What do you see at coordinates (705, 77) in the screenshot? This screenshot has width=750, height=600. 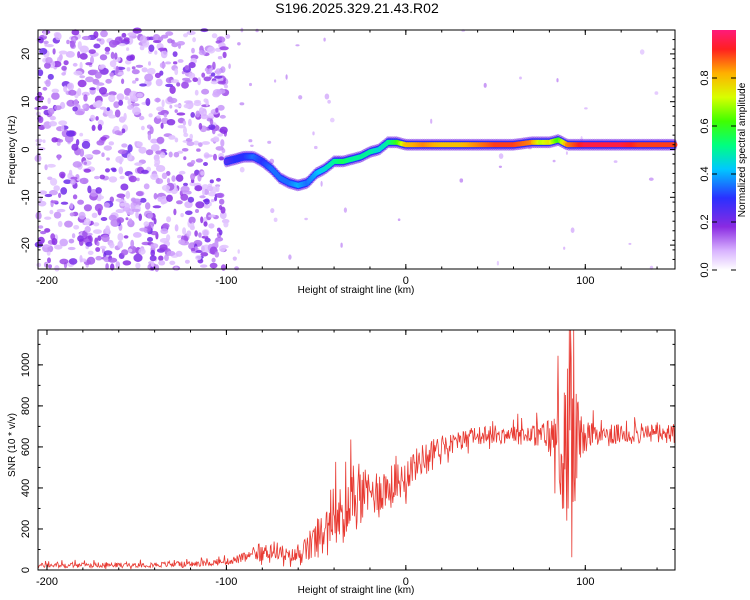 I see `colorbar-tick-label: 0.8` at bounding box center [705, 77].